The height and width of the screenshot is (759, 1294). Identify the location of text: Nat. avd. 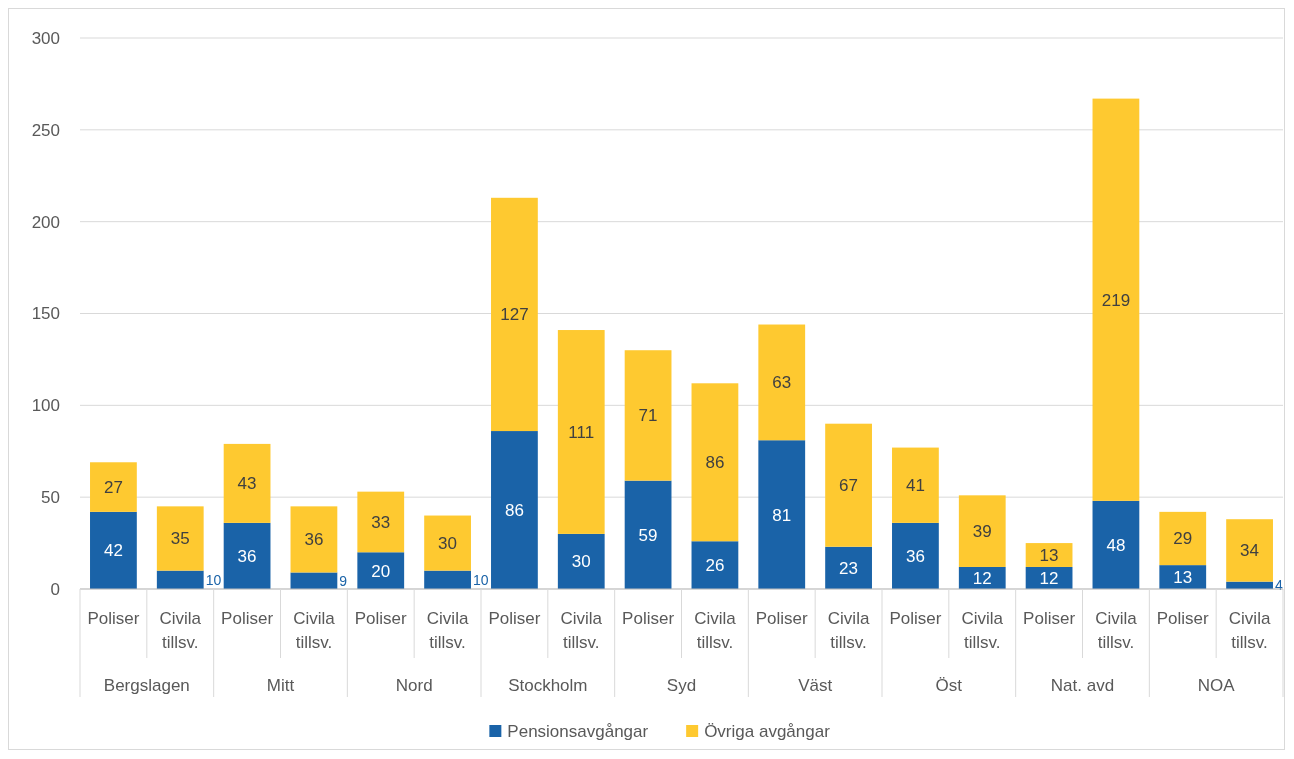
(1082, 685).